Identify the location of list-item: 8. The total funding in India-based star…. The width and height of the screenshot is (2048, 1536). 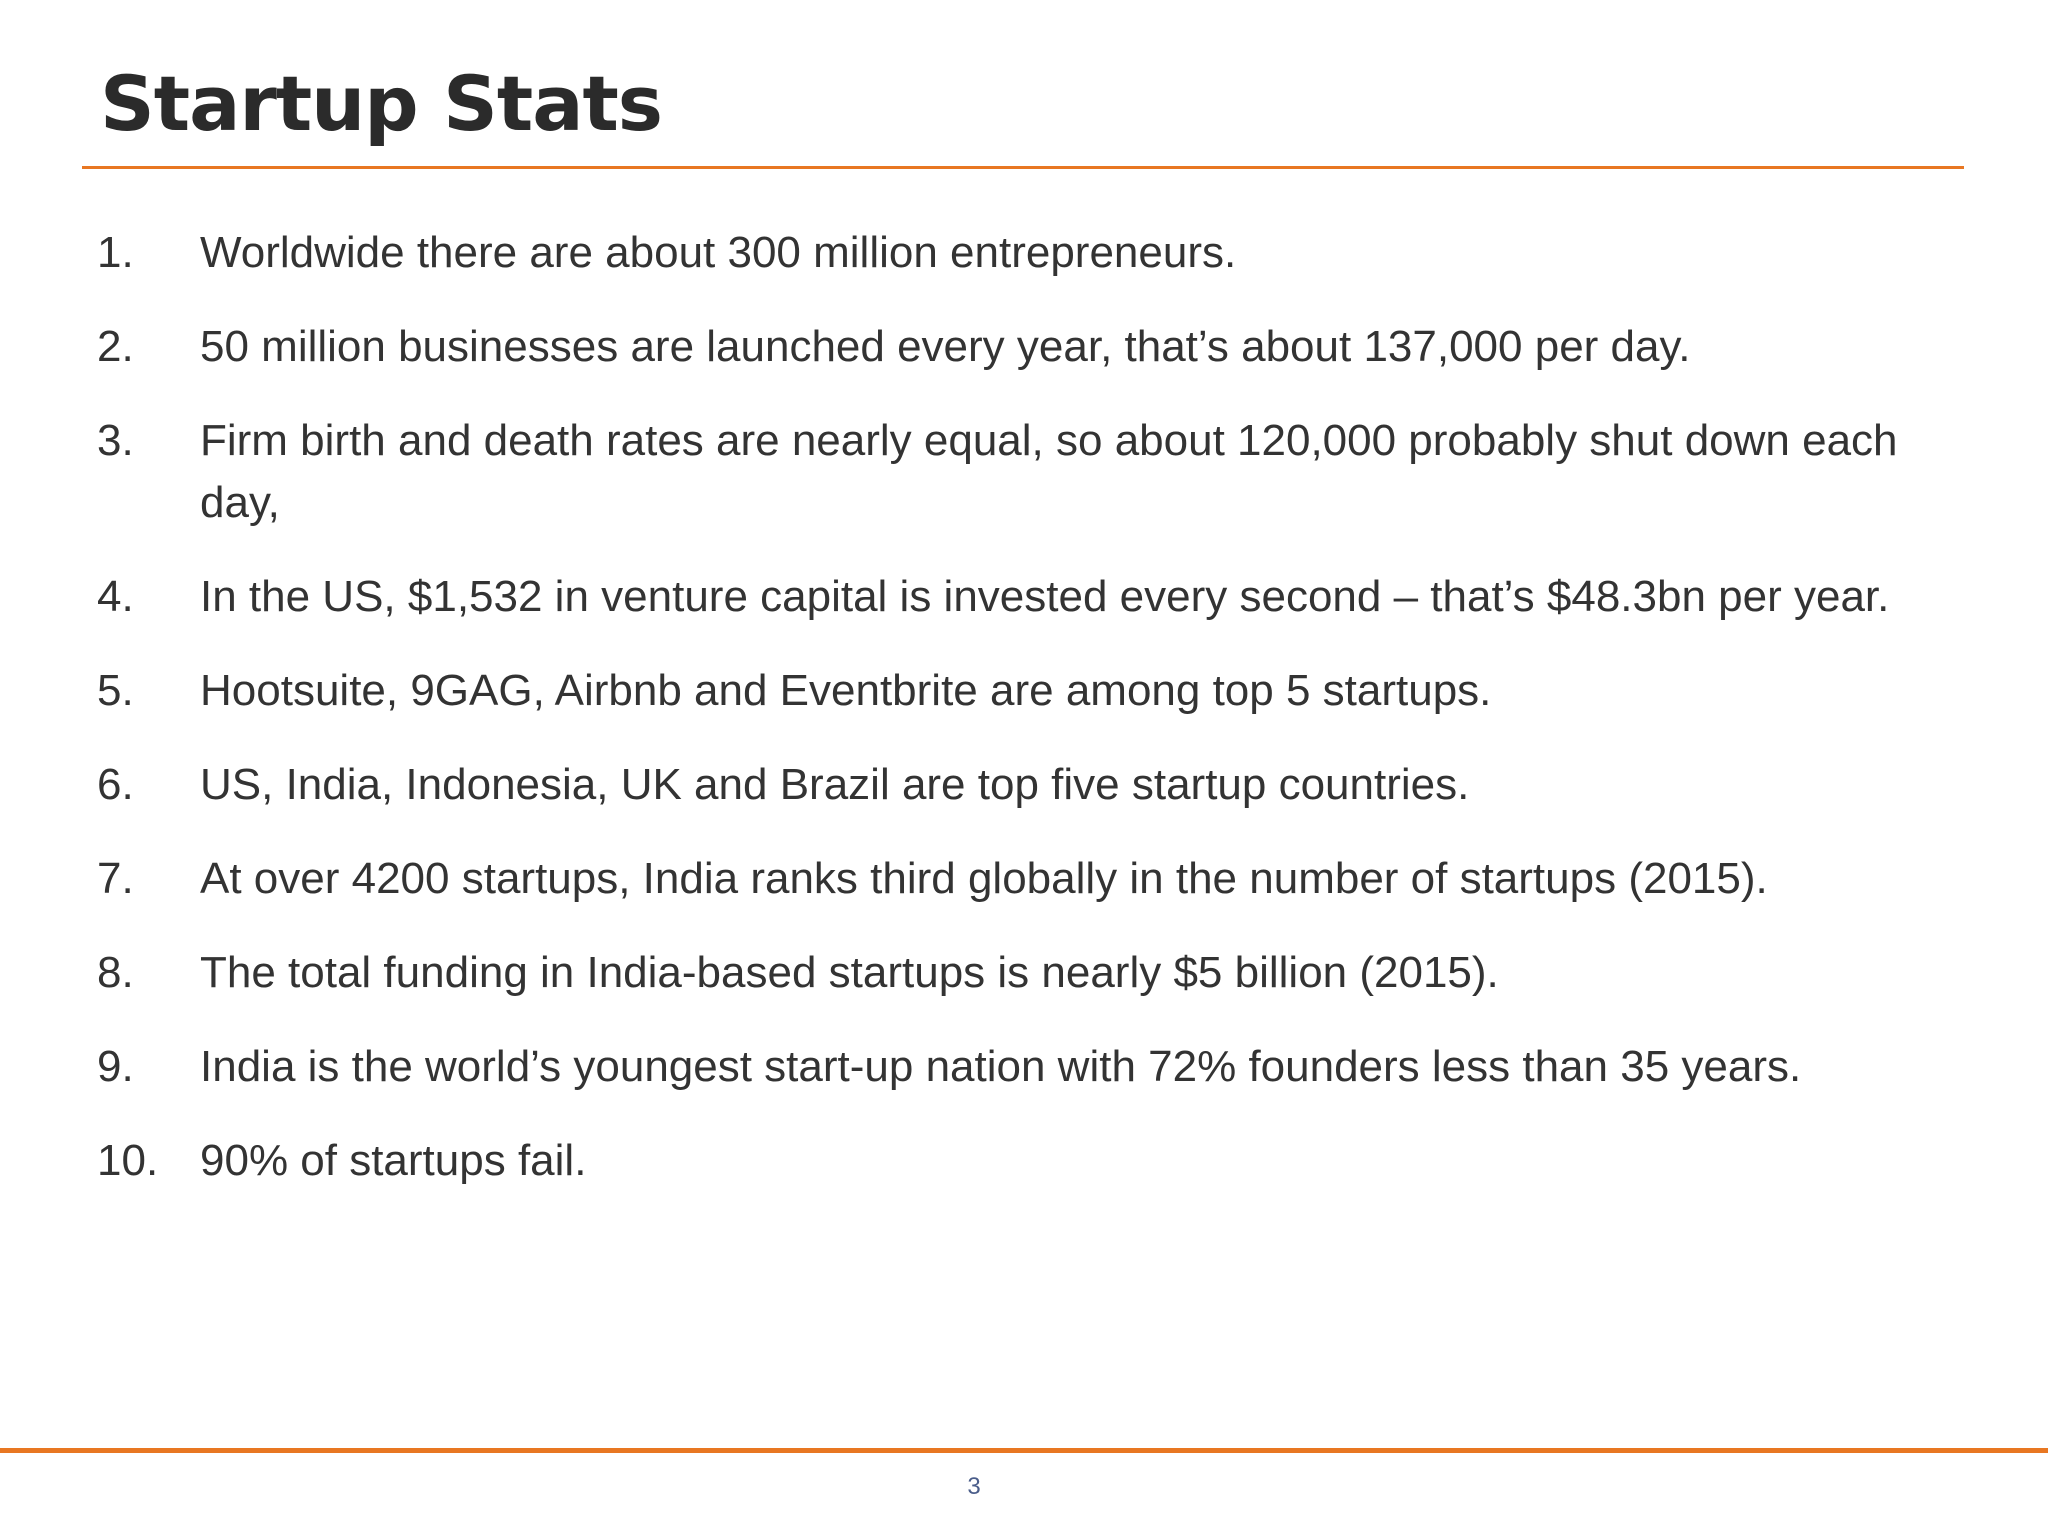
(1022, 973).